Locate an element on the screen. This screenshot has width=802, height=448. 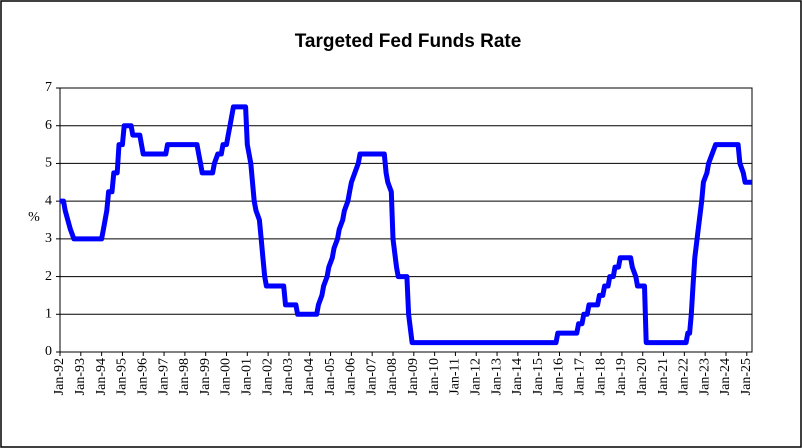
x-tick-label: Jan-09 is located at coordinates (413, 376).